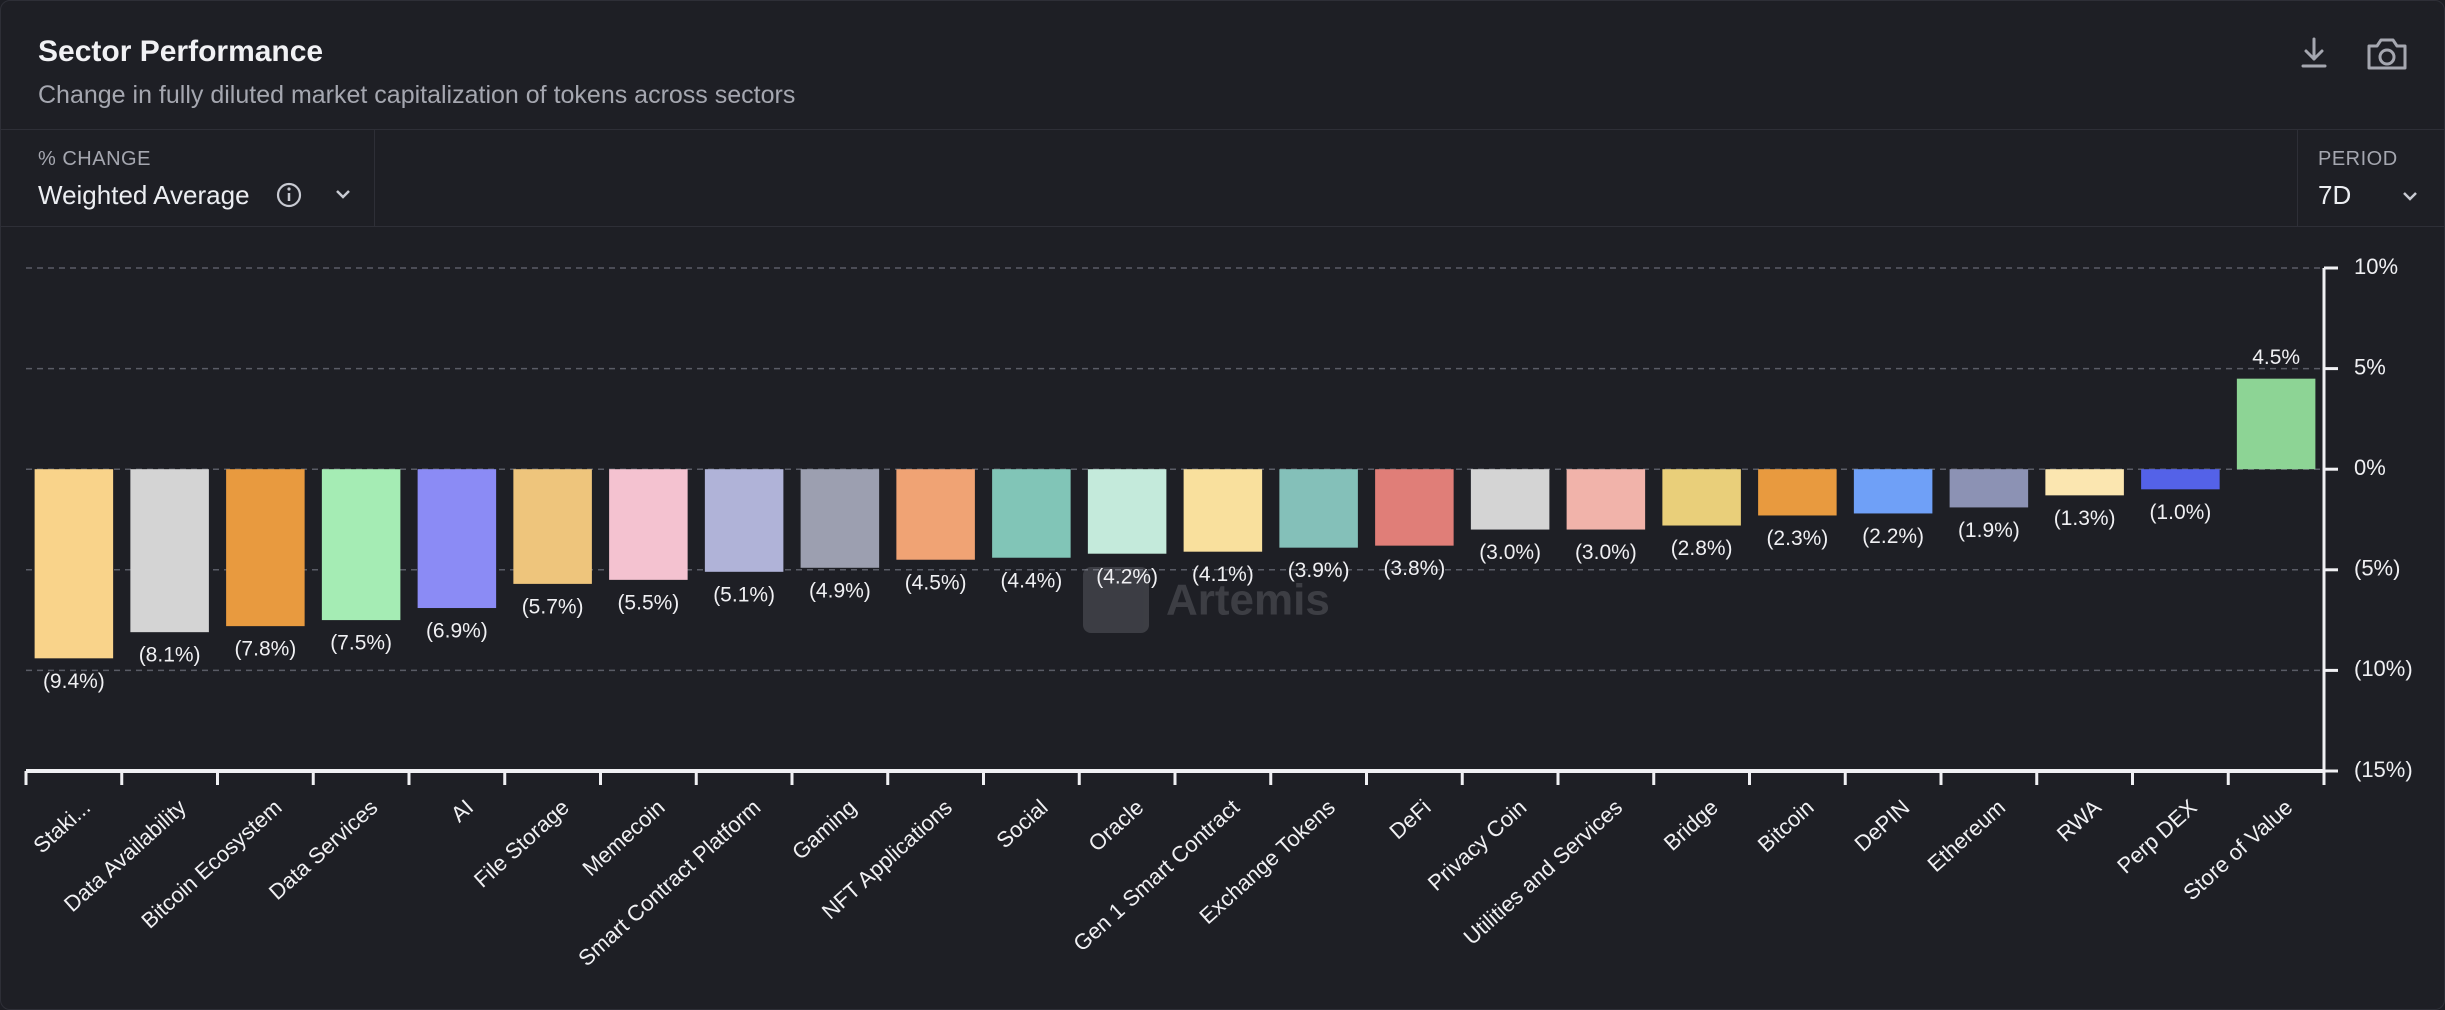  Describe the element at coordinates (2370, 366) in the screenshot. I see `y-tick-label: 5%` at that location.